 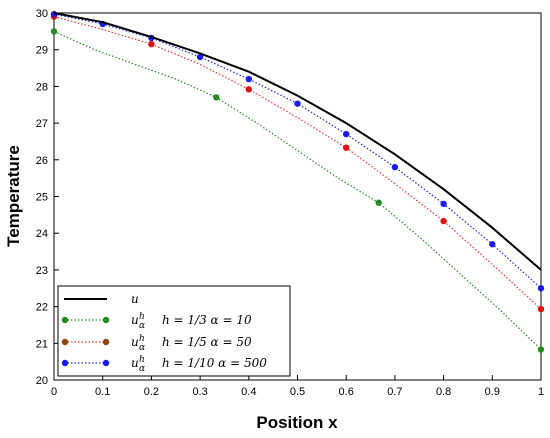 I want to click on legend-params: h = 1/3 α = 10, so click(x=207, y=320).